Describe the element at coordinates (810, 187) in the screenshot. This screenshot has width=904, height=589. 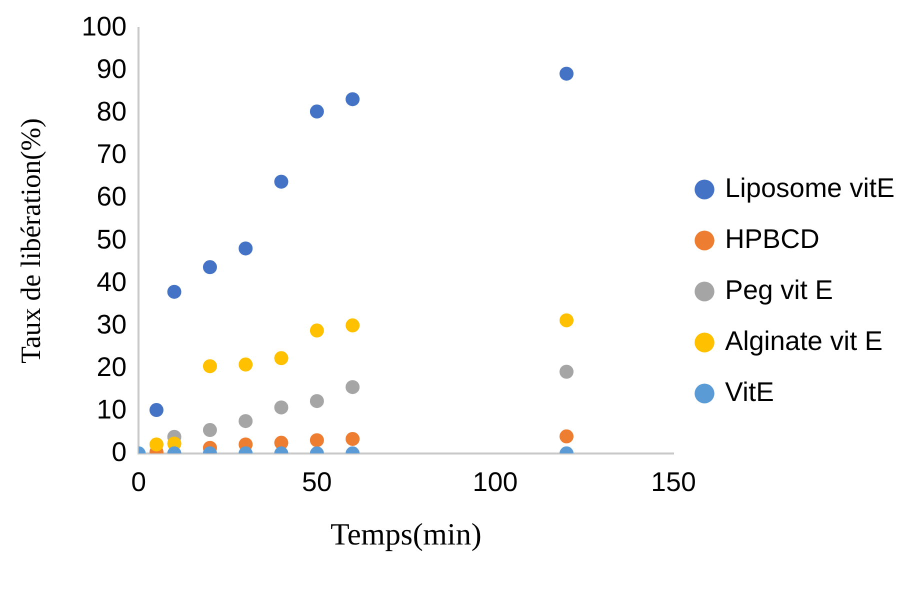
I see `legend-label: Liposome vitE` at that location.